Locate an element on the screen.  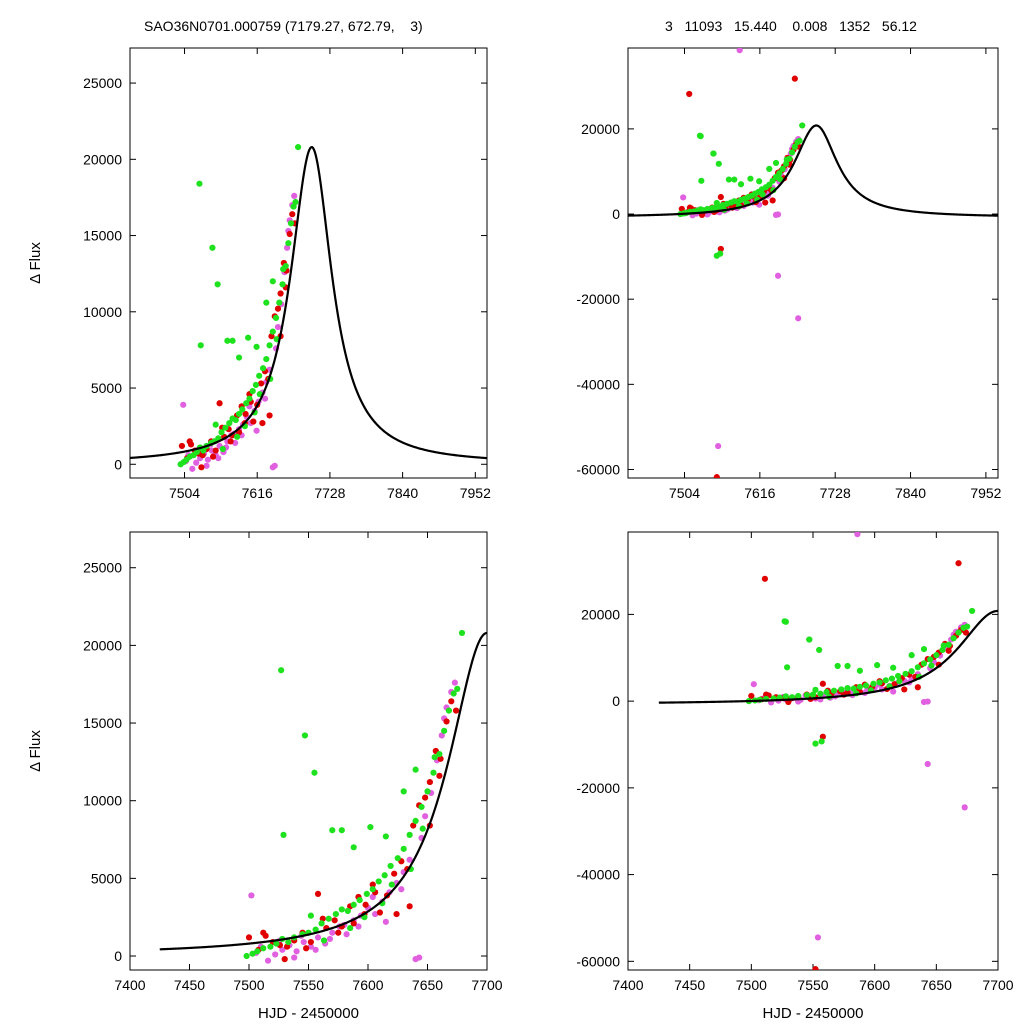
x-tick-label: 7400 is located at coordinates (129, 985).